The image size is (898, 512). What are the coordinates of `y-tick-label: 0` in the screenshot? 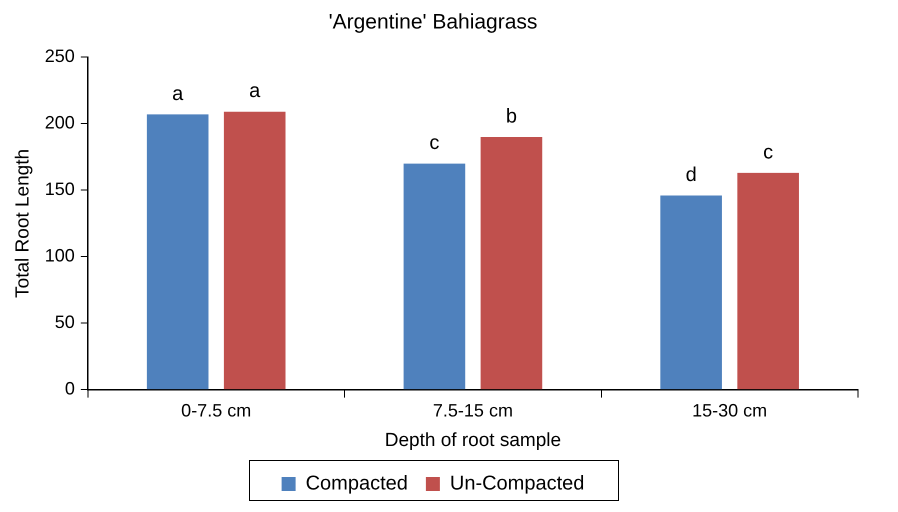 It's located at (69, 388).